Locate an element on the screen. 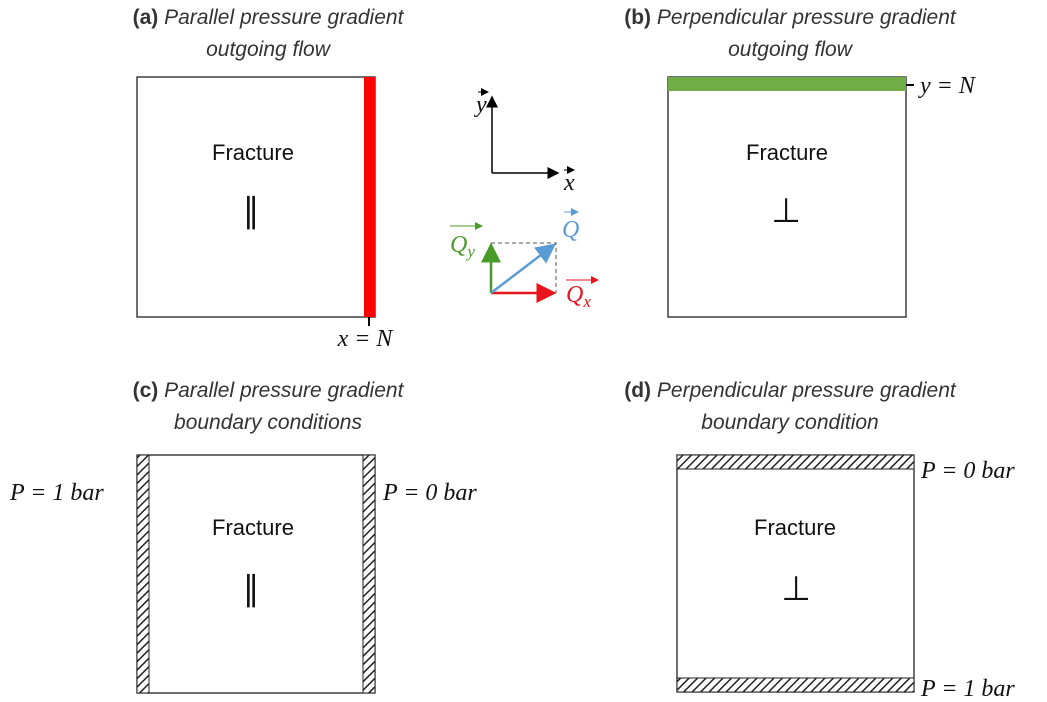 This screenshot has height=702, width=1047. q-vector is located at coordinates (523, 268).